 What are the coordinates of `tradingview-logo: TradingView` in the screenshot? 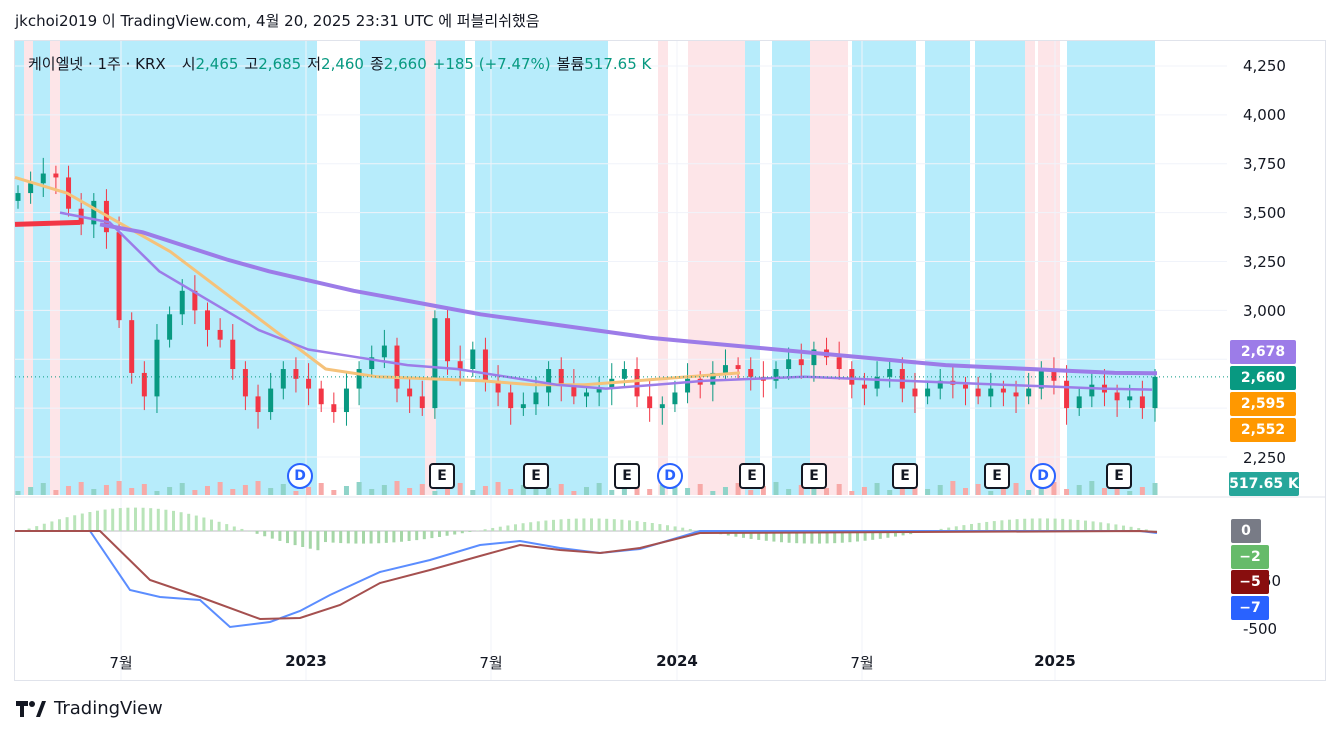 It's located at (89, 708).